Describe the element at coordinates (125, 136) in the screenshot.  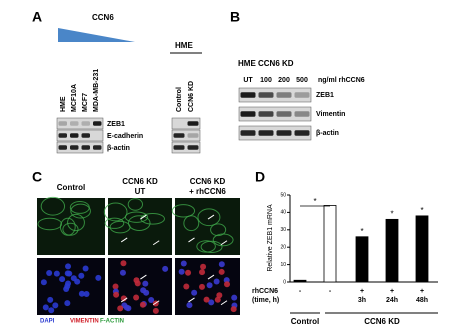
I see `blot-label: E-cadherin` at that location.